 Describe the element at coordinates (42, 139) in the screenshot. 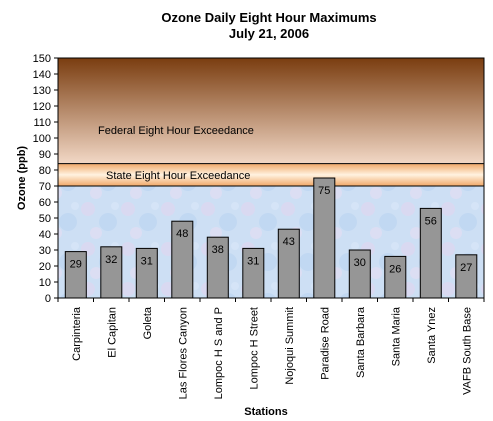

I see `y-tick-label: 100` at that location.